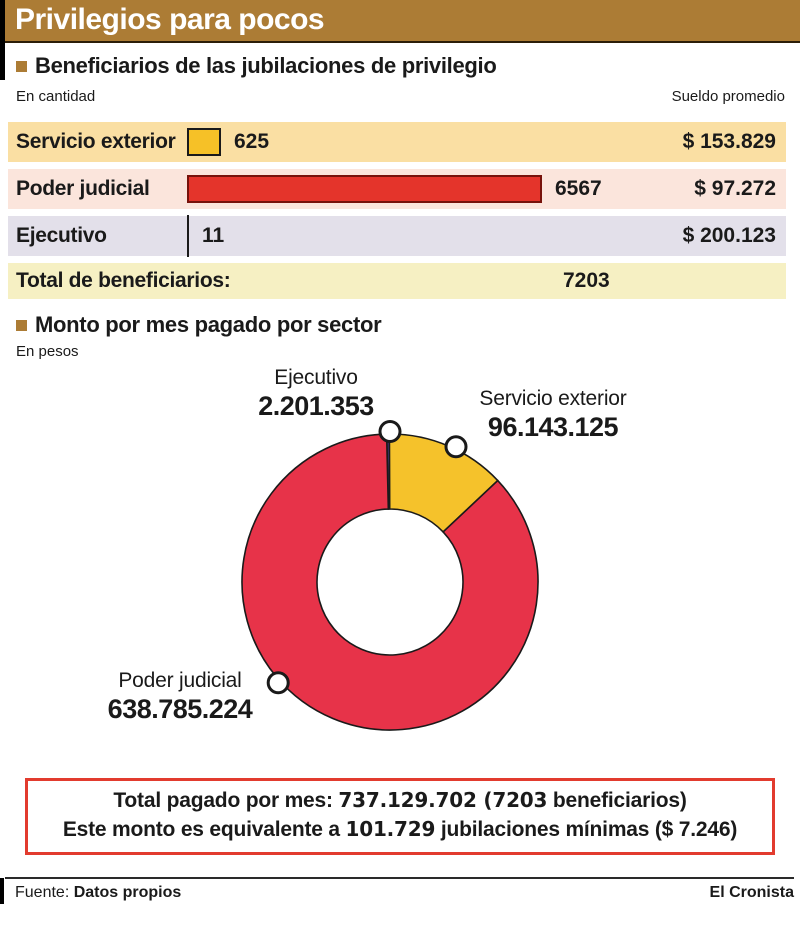 The height and width of the screenshot is (944, 800). I want to click on section-title: Monto por mes pagado por sector, so click(208, 324).